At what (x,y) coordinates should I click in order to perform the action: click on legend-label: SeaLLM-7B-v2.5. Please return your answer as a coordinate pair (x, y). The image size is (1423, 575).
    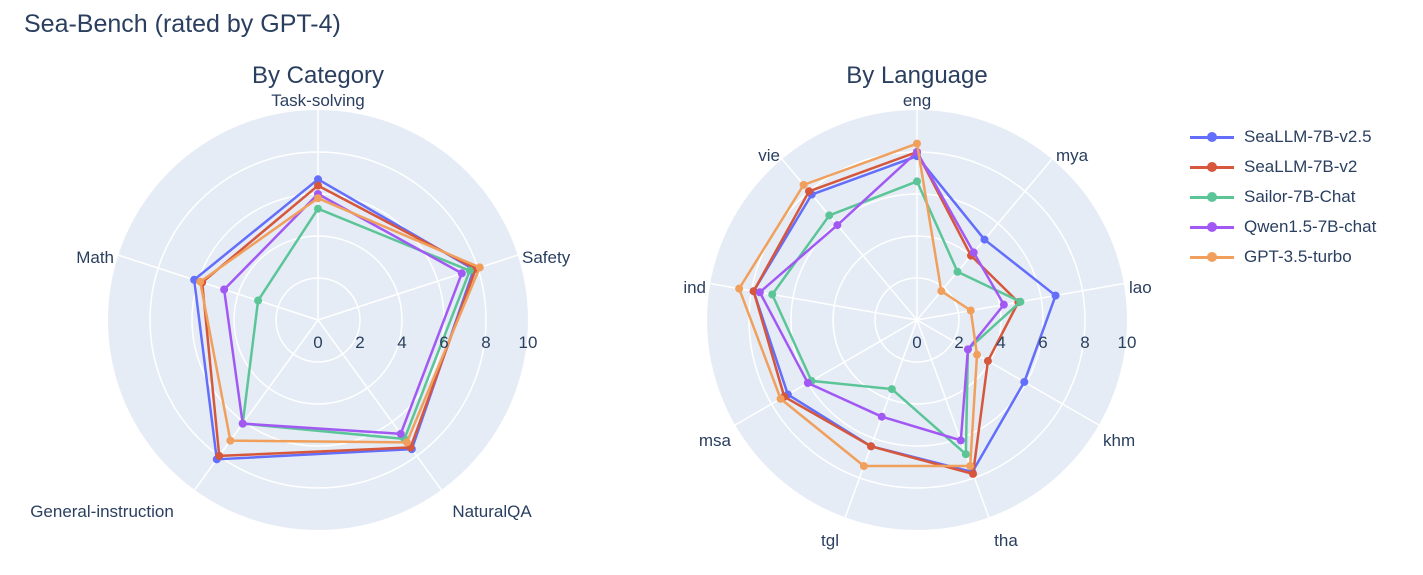
    Looking at the image, I should click on (1308, 136).